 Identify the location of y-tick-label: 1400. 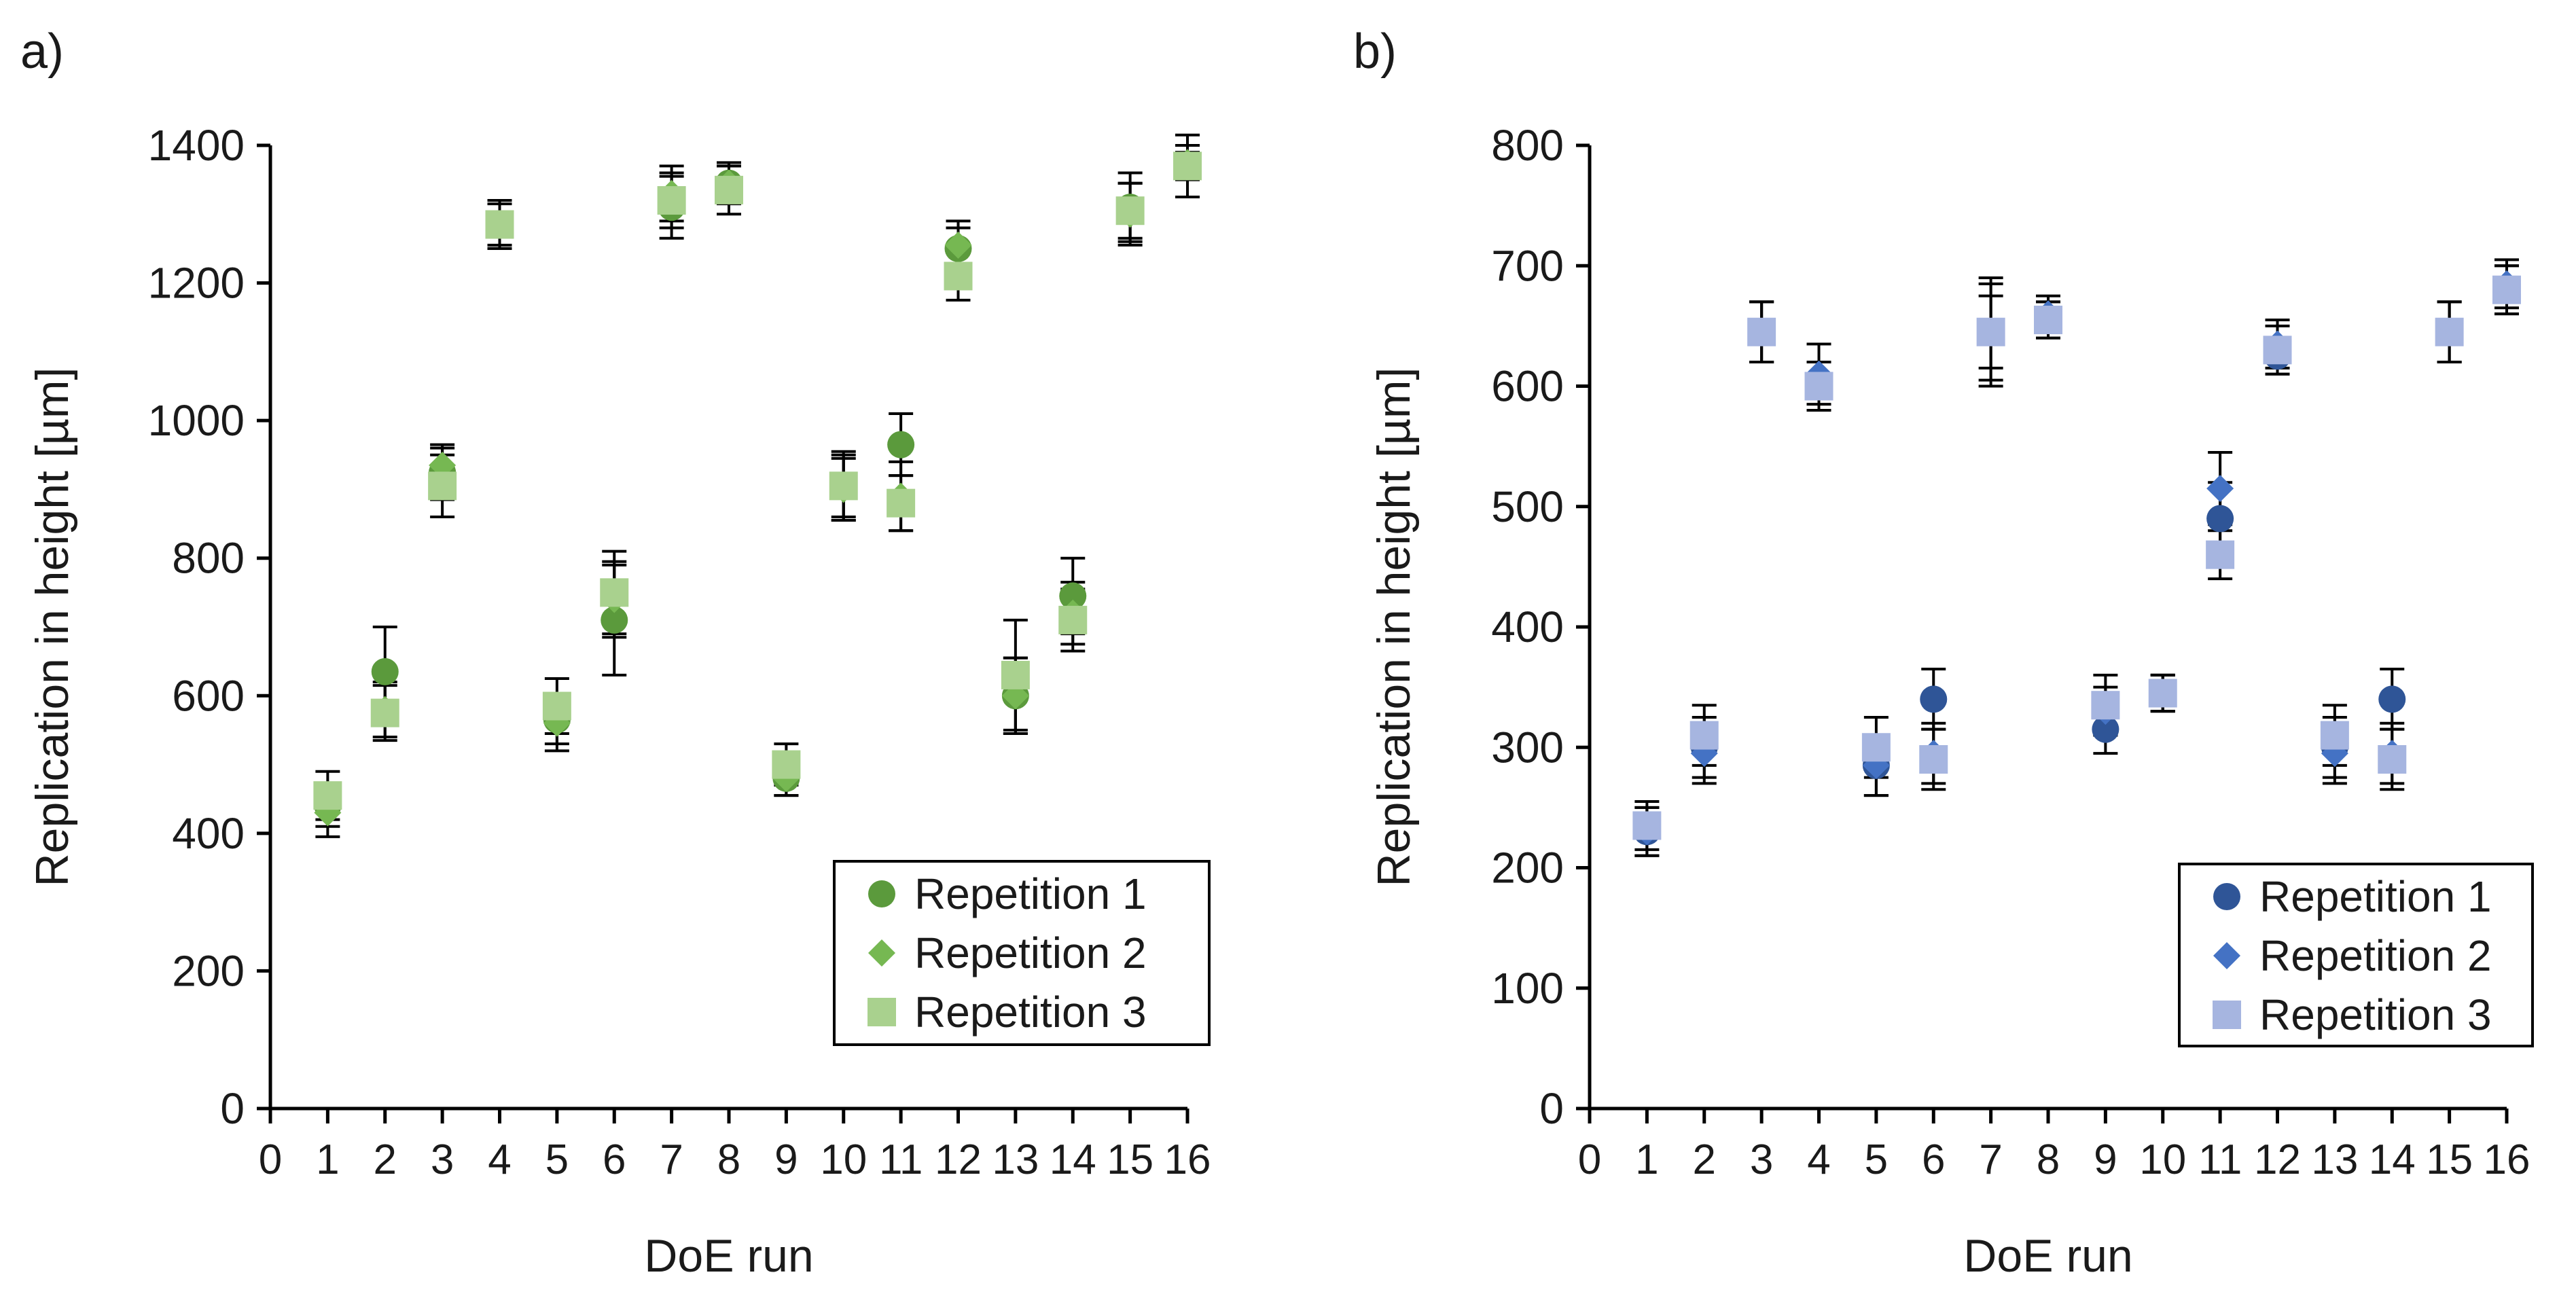
(196, 145).